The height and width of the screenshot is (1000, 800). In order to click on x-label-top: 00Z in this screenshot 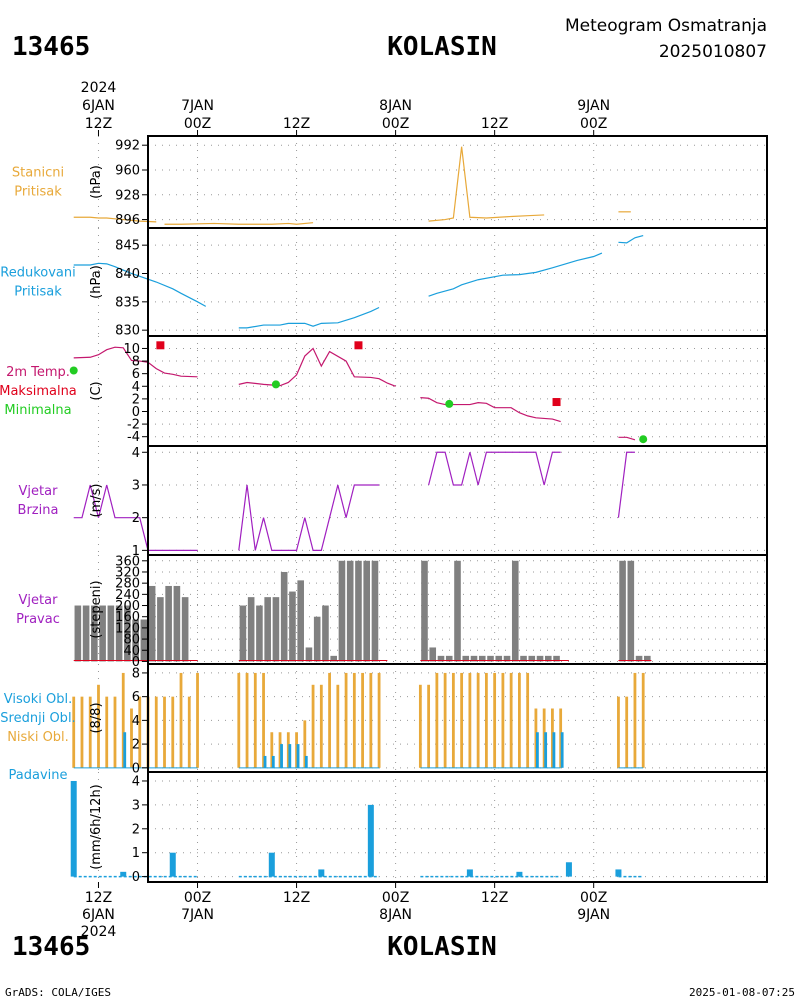, I will do `click(197, 124)`.